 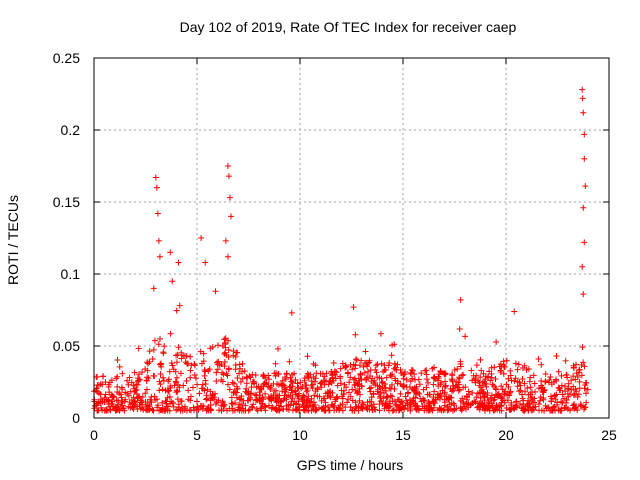 I want to click on x-tick-label: 5, so click(x=197, y=435).